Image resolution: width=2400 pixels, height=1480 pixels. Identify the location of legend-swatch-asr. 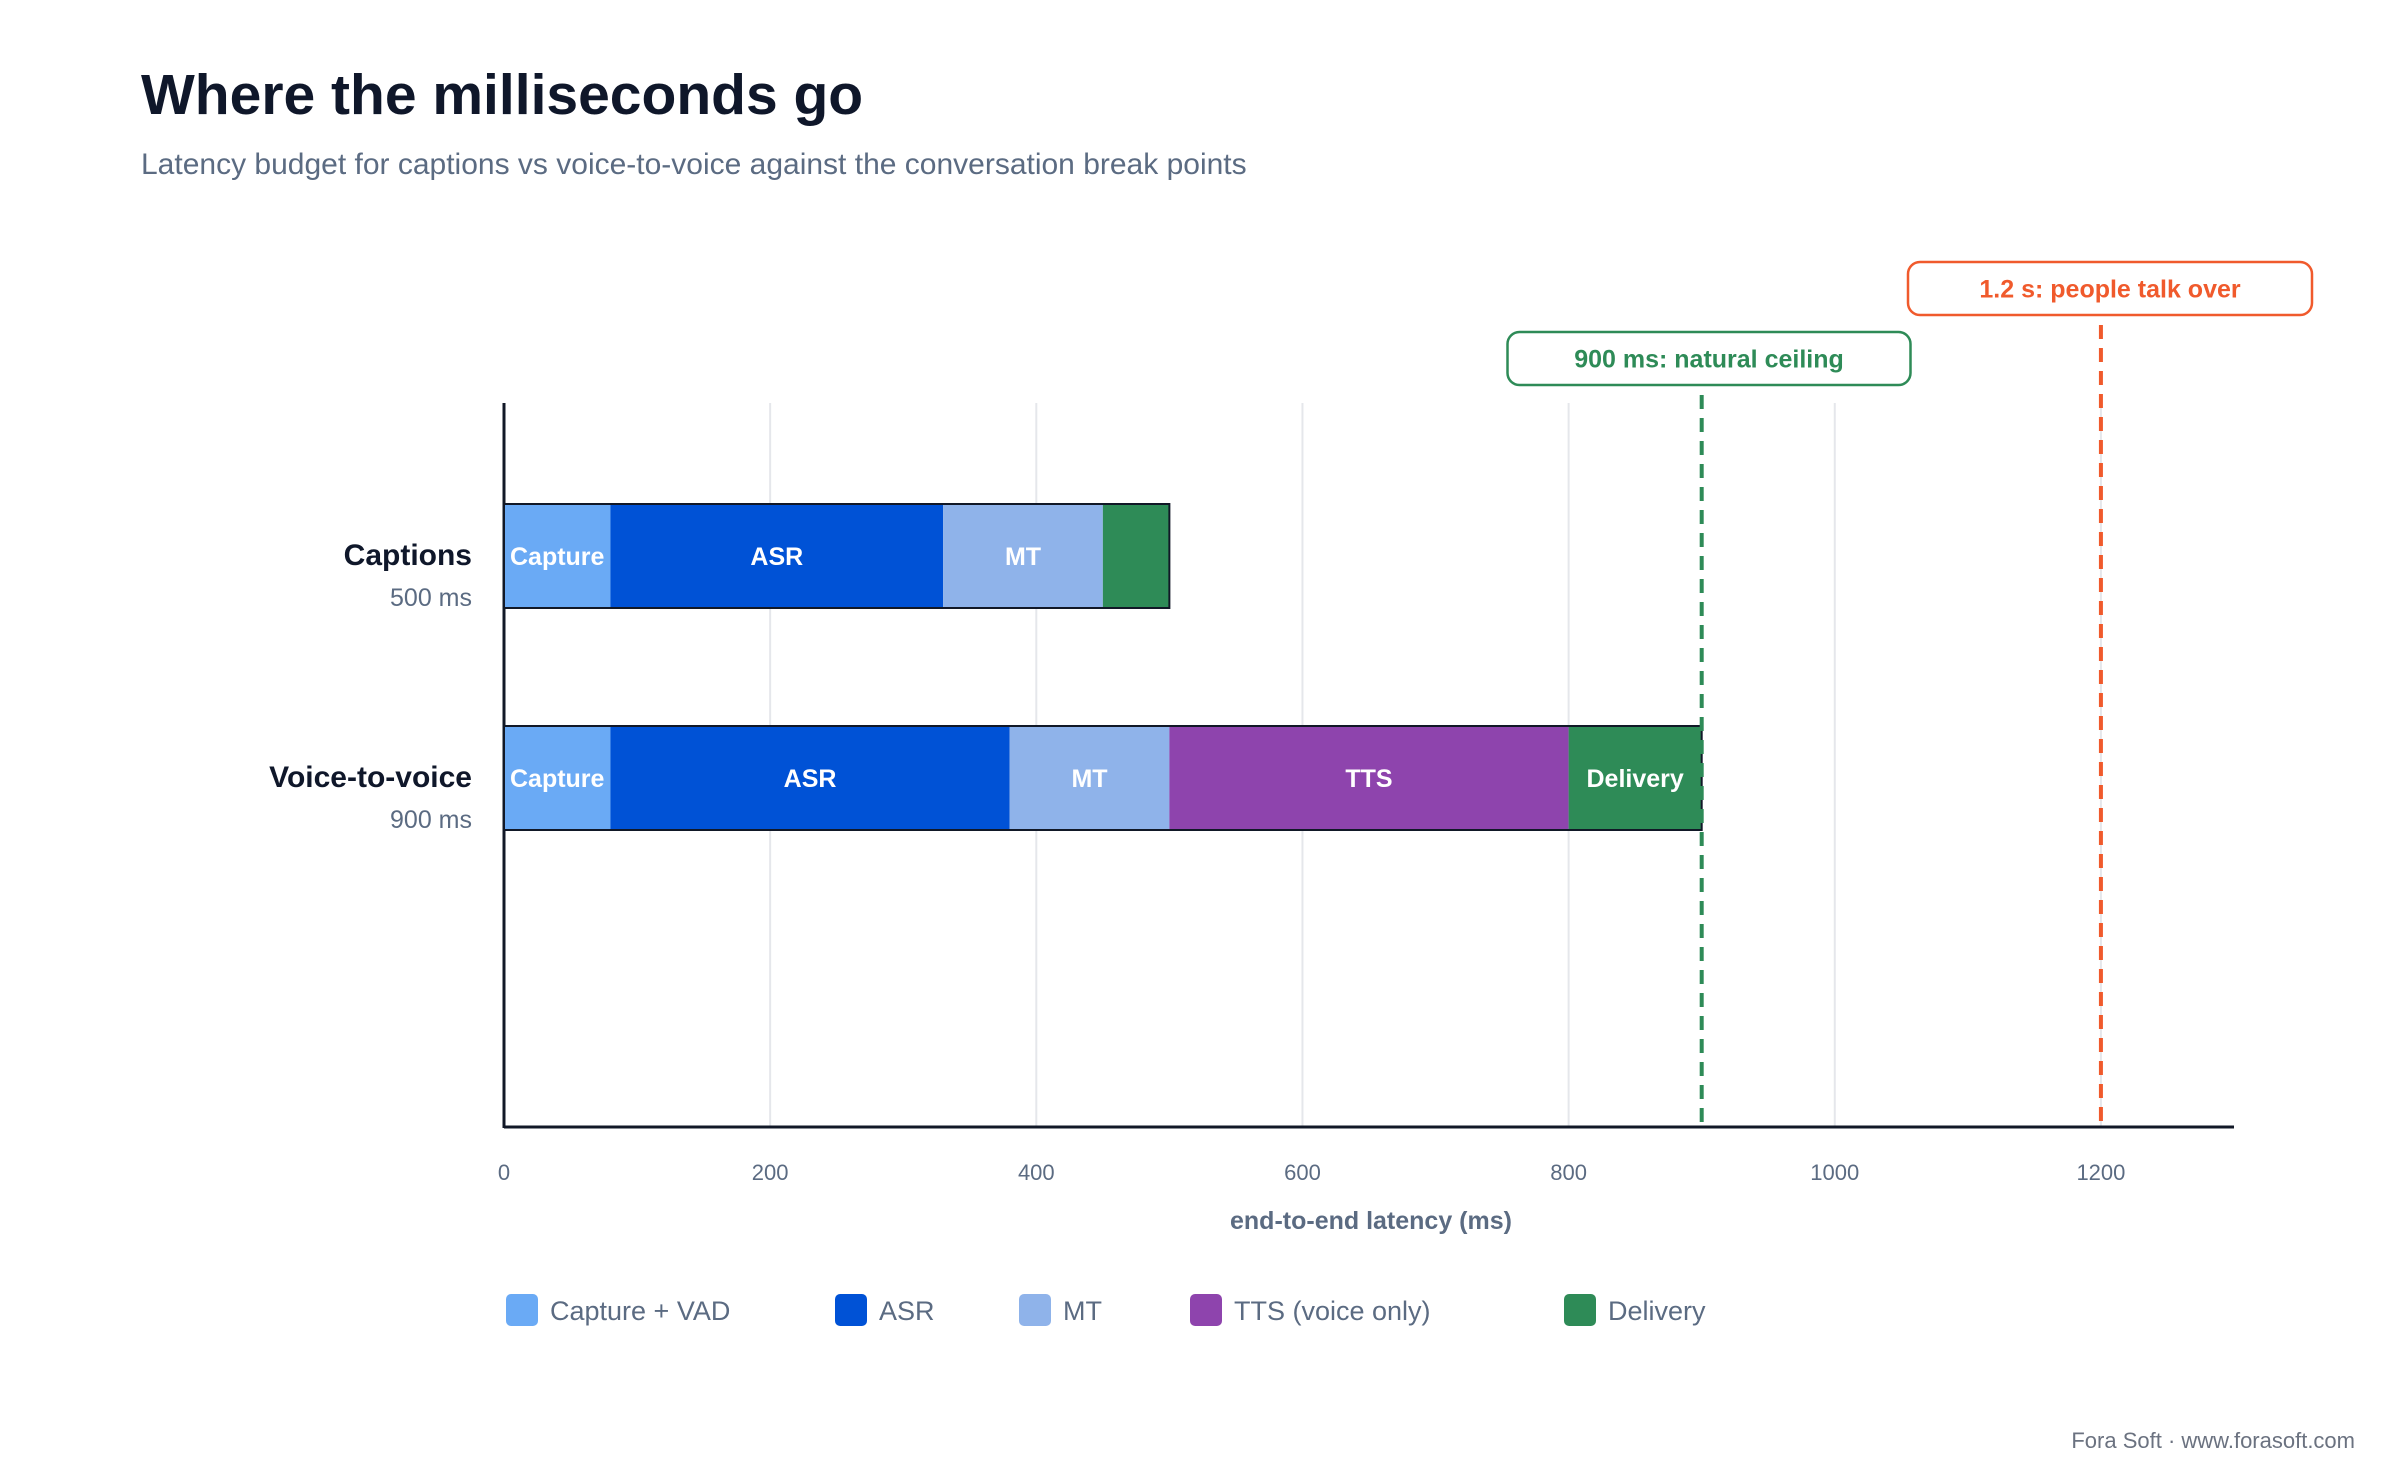
(851, 1310).